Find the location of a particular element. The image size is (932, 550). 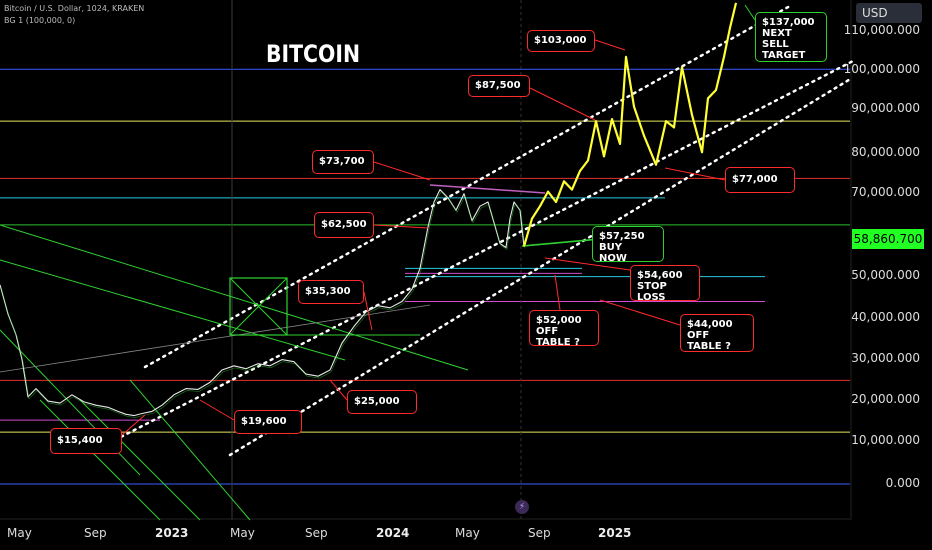

callout-103000: $103,000 is located at coordinates (561, 41).